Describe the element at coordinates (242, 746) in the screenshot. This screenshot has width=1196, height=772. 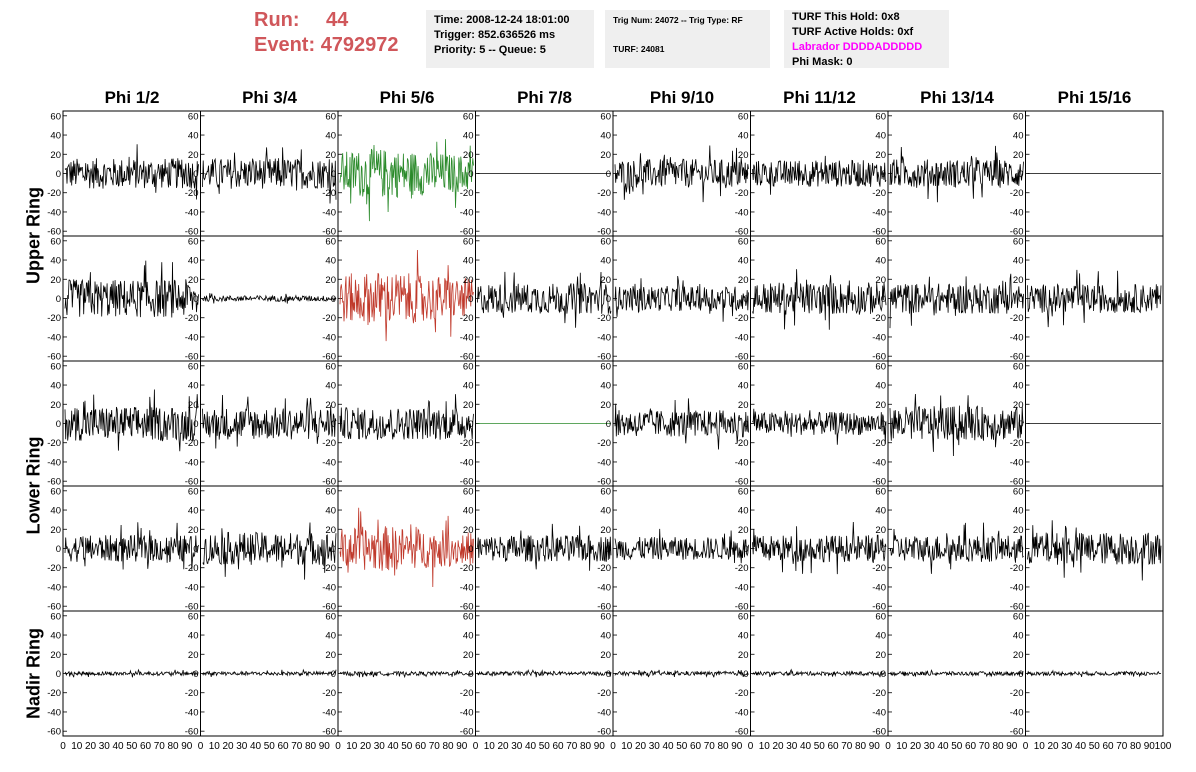
I see `x-tick-label: 30` at that location.